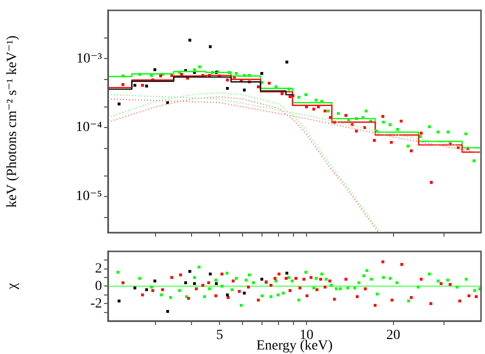  What do you see at coordinates (96, 304) in the screenshot?
I see `y-tick-label: -2` at bounding box center [96, 304].